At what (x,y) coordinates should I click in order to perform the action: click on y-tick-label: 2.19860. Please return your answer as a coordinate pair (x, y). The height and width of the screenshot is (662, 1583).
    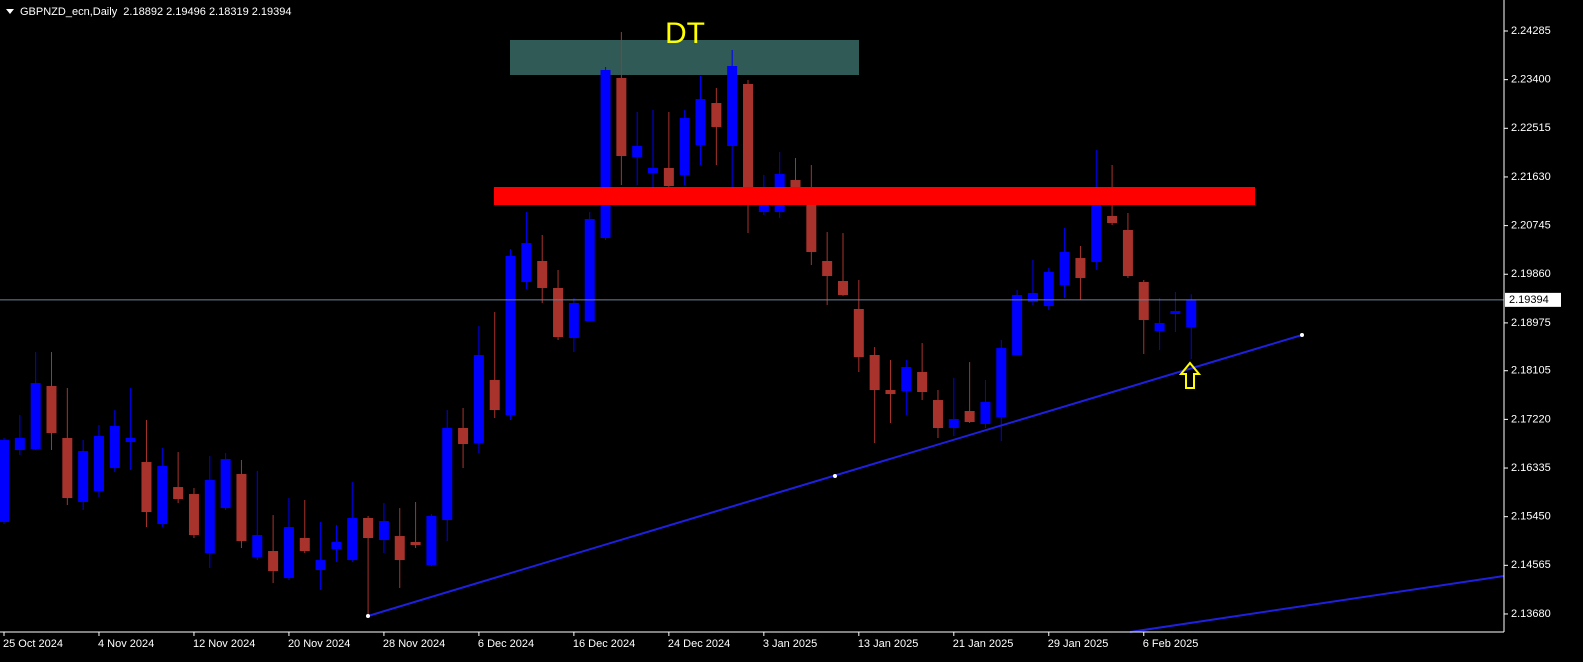
    Looking at the image, I should click on (1531, 274).